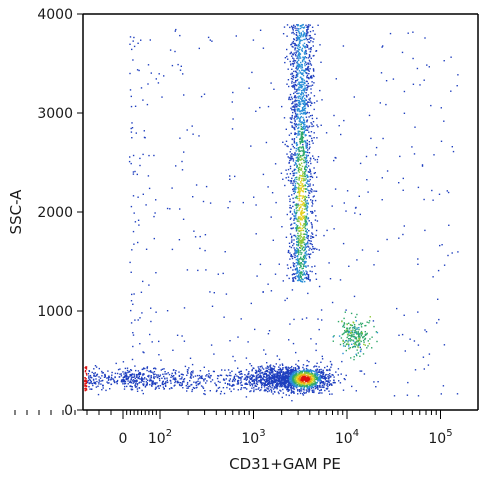 The height and width of the screenshot is (480, 492). What do you see at coordinates (440, 437) in the screenshot?
I see `x-tick-label: 10⁵` at bounding box center [440, 437].